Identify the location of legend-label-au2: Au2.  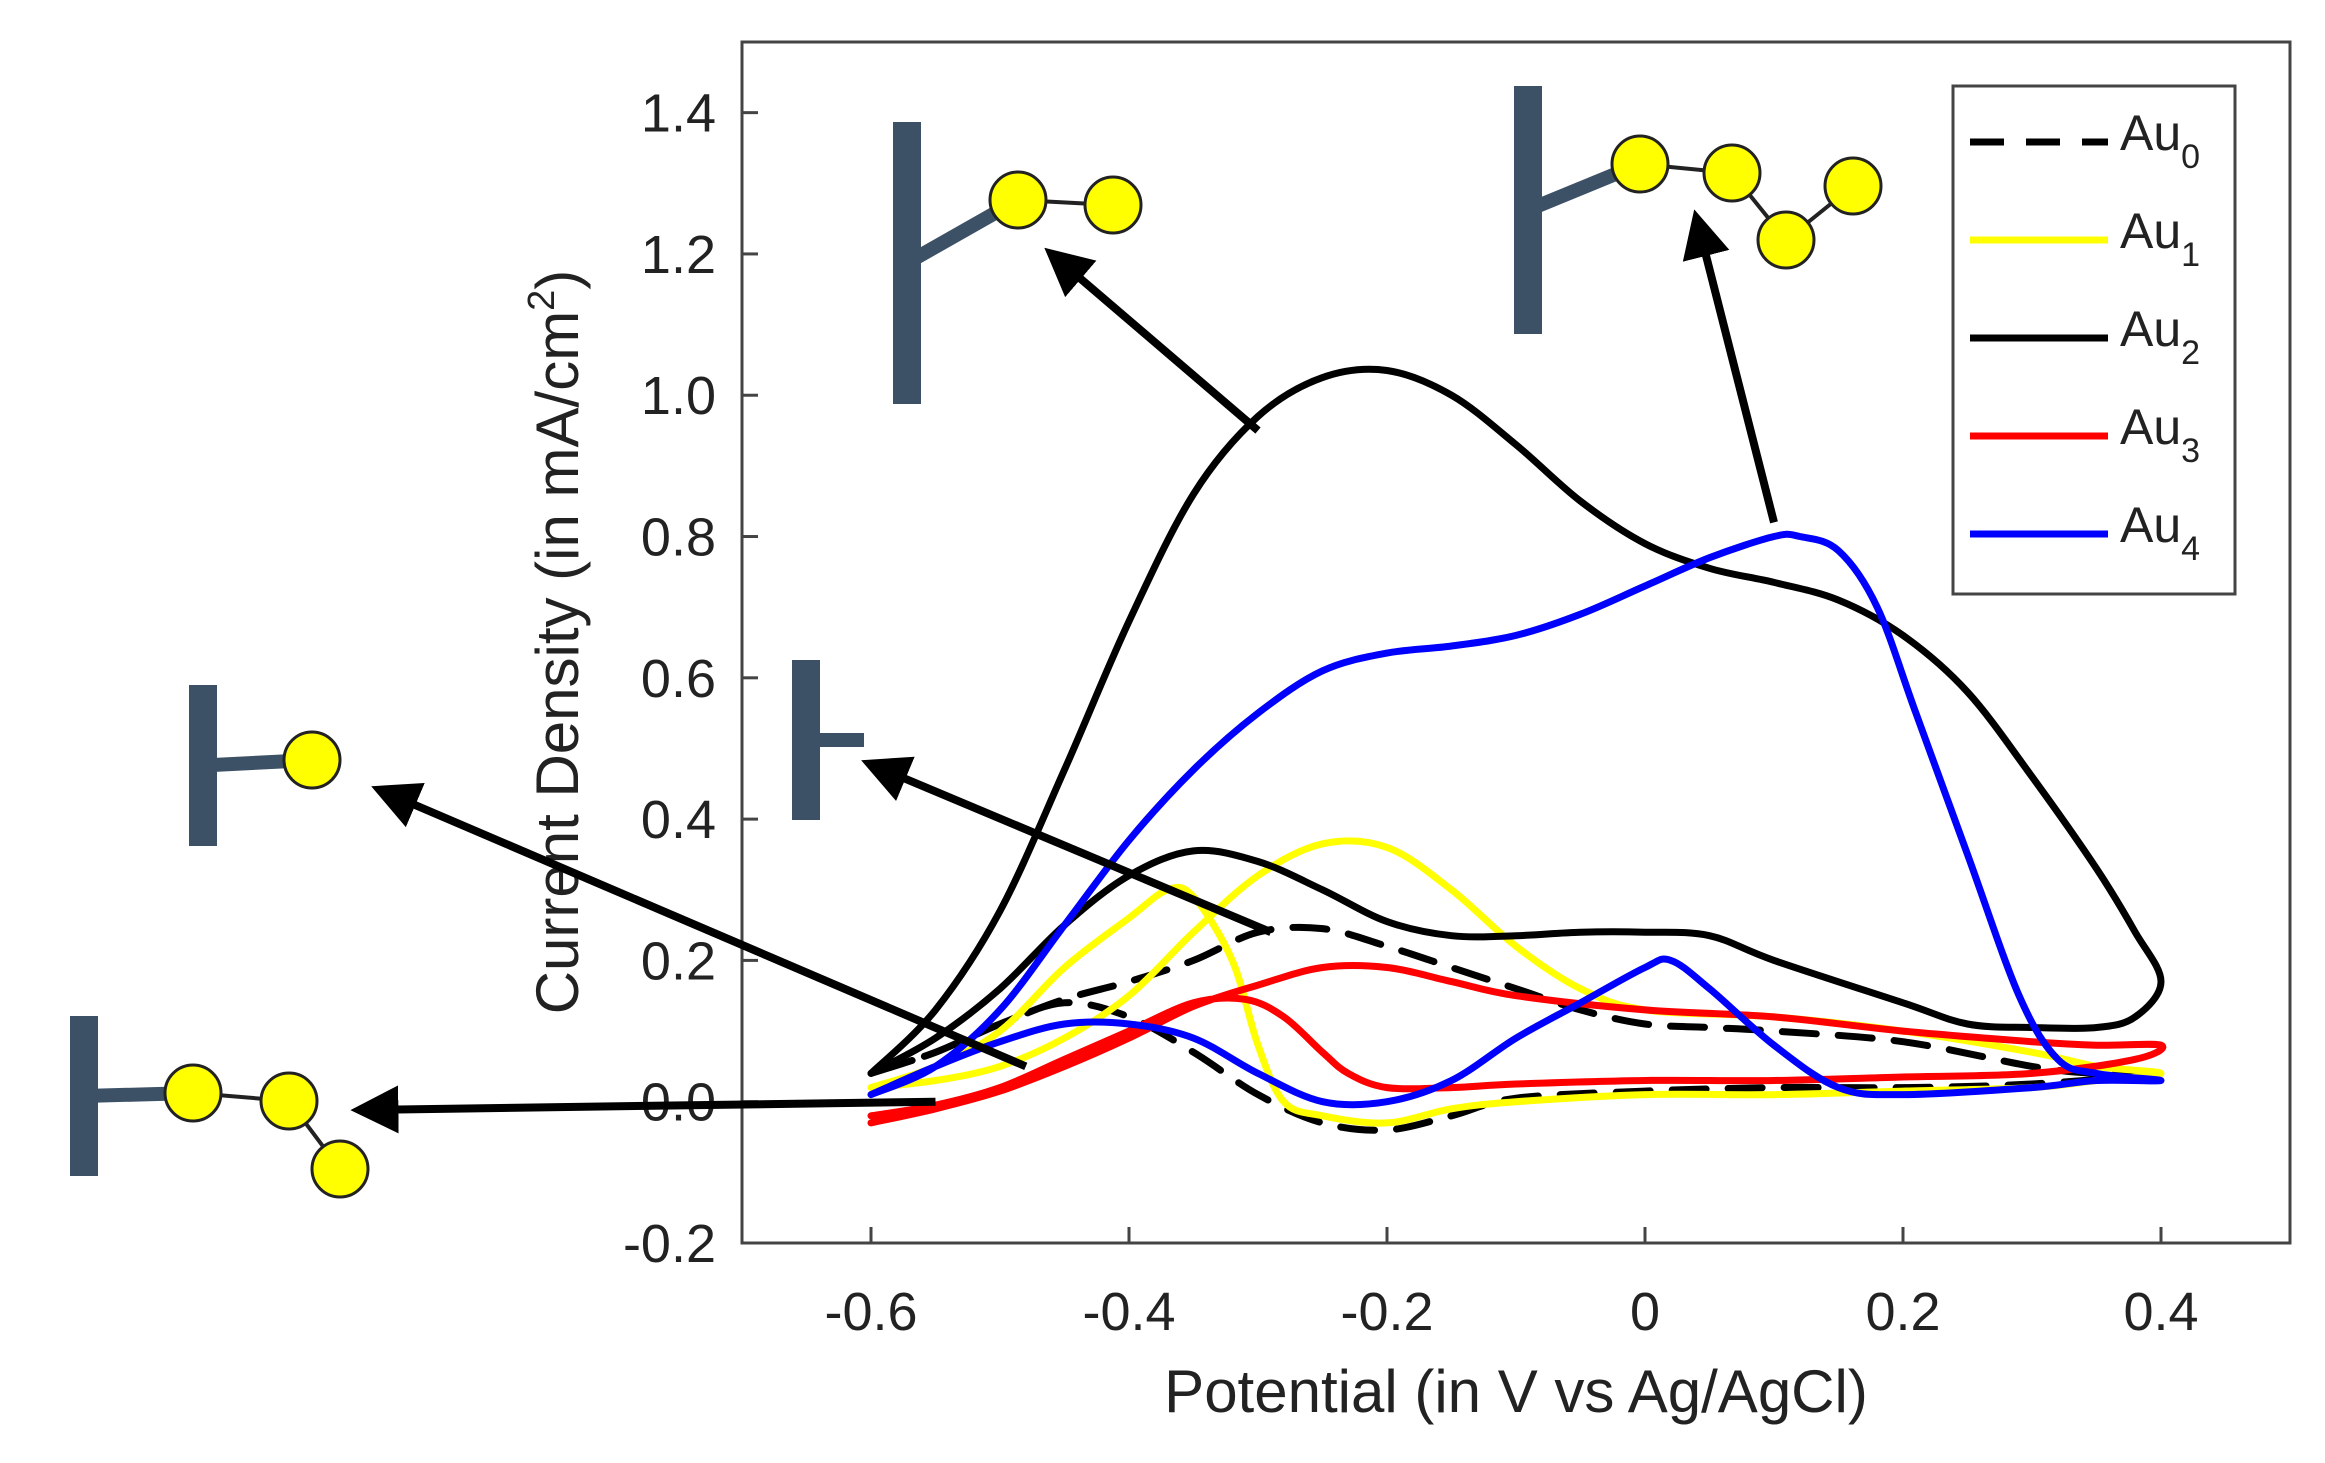
(2160, 336).